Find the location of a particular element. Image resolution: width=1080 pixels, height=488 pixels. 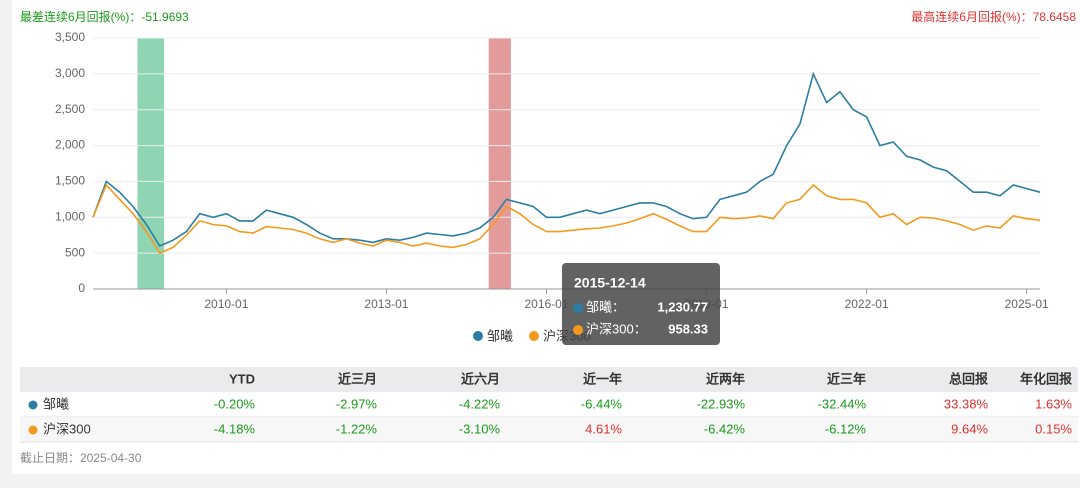

table-header: 近六月 is located at coordinates (480, 378).